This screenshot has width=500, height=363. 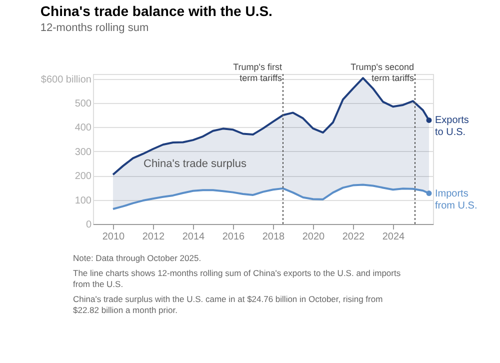 I want to click on x-tick-label: 2020, so click(x=314, y=237).